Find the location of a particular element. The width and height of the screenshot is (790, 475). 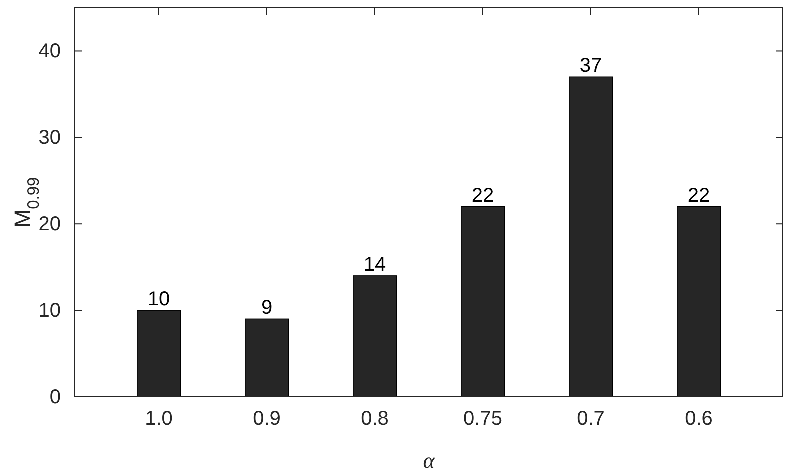

x-tick-label: 0.9 is located at coordinates (267, 419).